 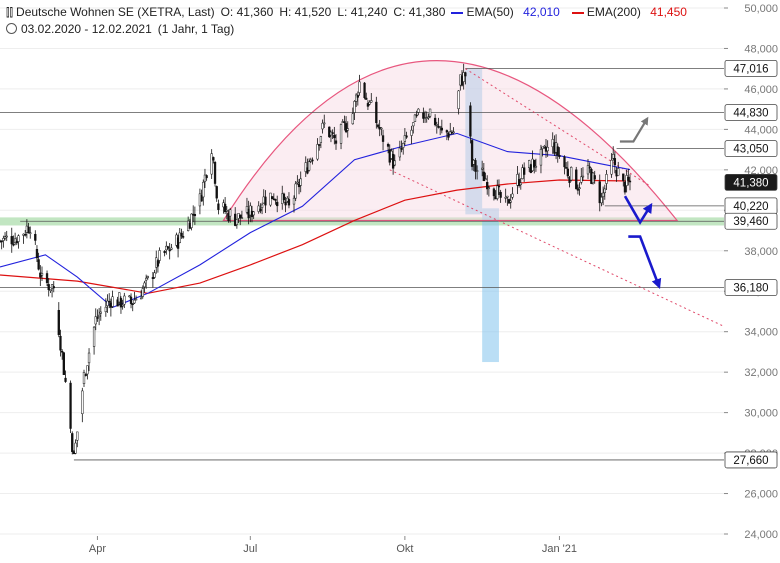 I want to click on y-tick-label: 38,000, so click(x=761, y=252).